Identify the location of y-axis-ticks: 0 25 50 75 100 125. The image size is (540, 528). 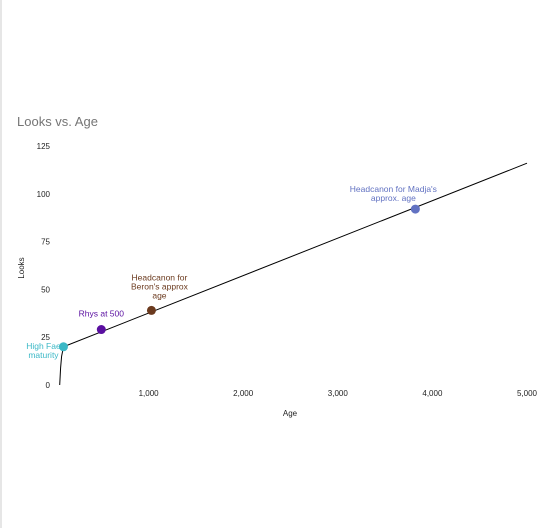
(44, 266).